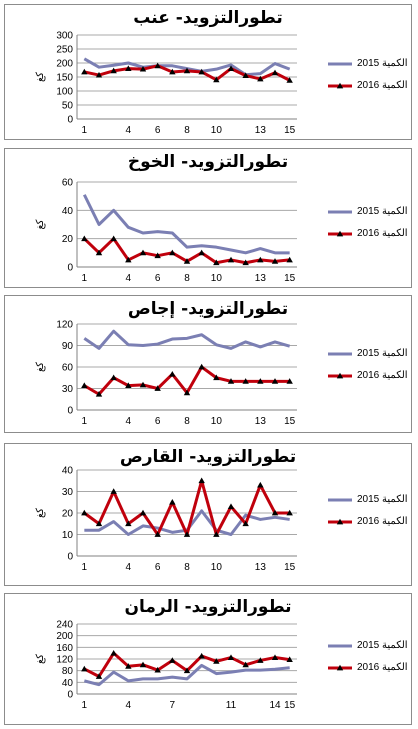  Describe the element at coordinates (64, 92) in the screenshot. I see `y-tick-label: 100` at that location.